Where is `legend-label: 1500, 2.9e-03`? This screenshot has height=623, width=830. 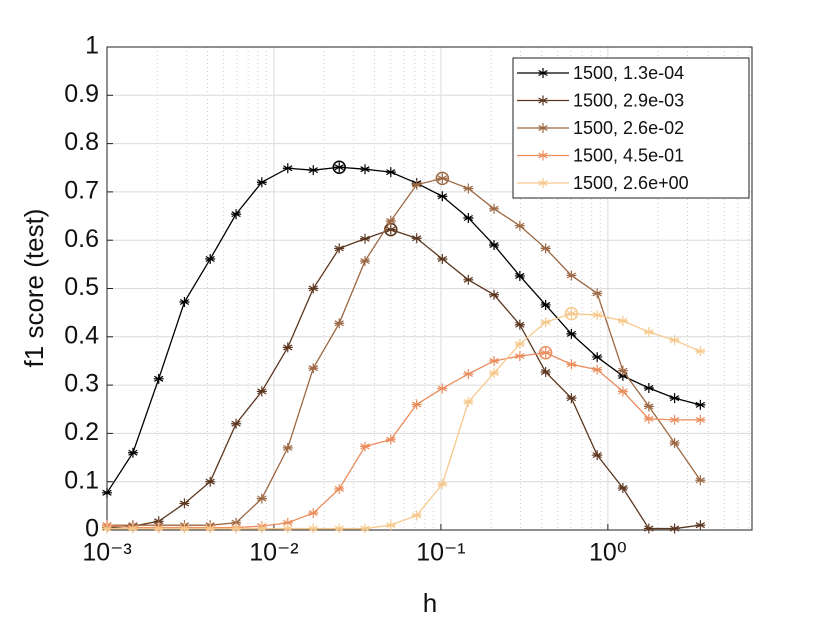 legend-label: 1500, 2.9e-03 is located at coordinates (628, 100).